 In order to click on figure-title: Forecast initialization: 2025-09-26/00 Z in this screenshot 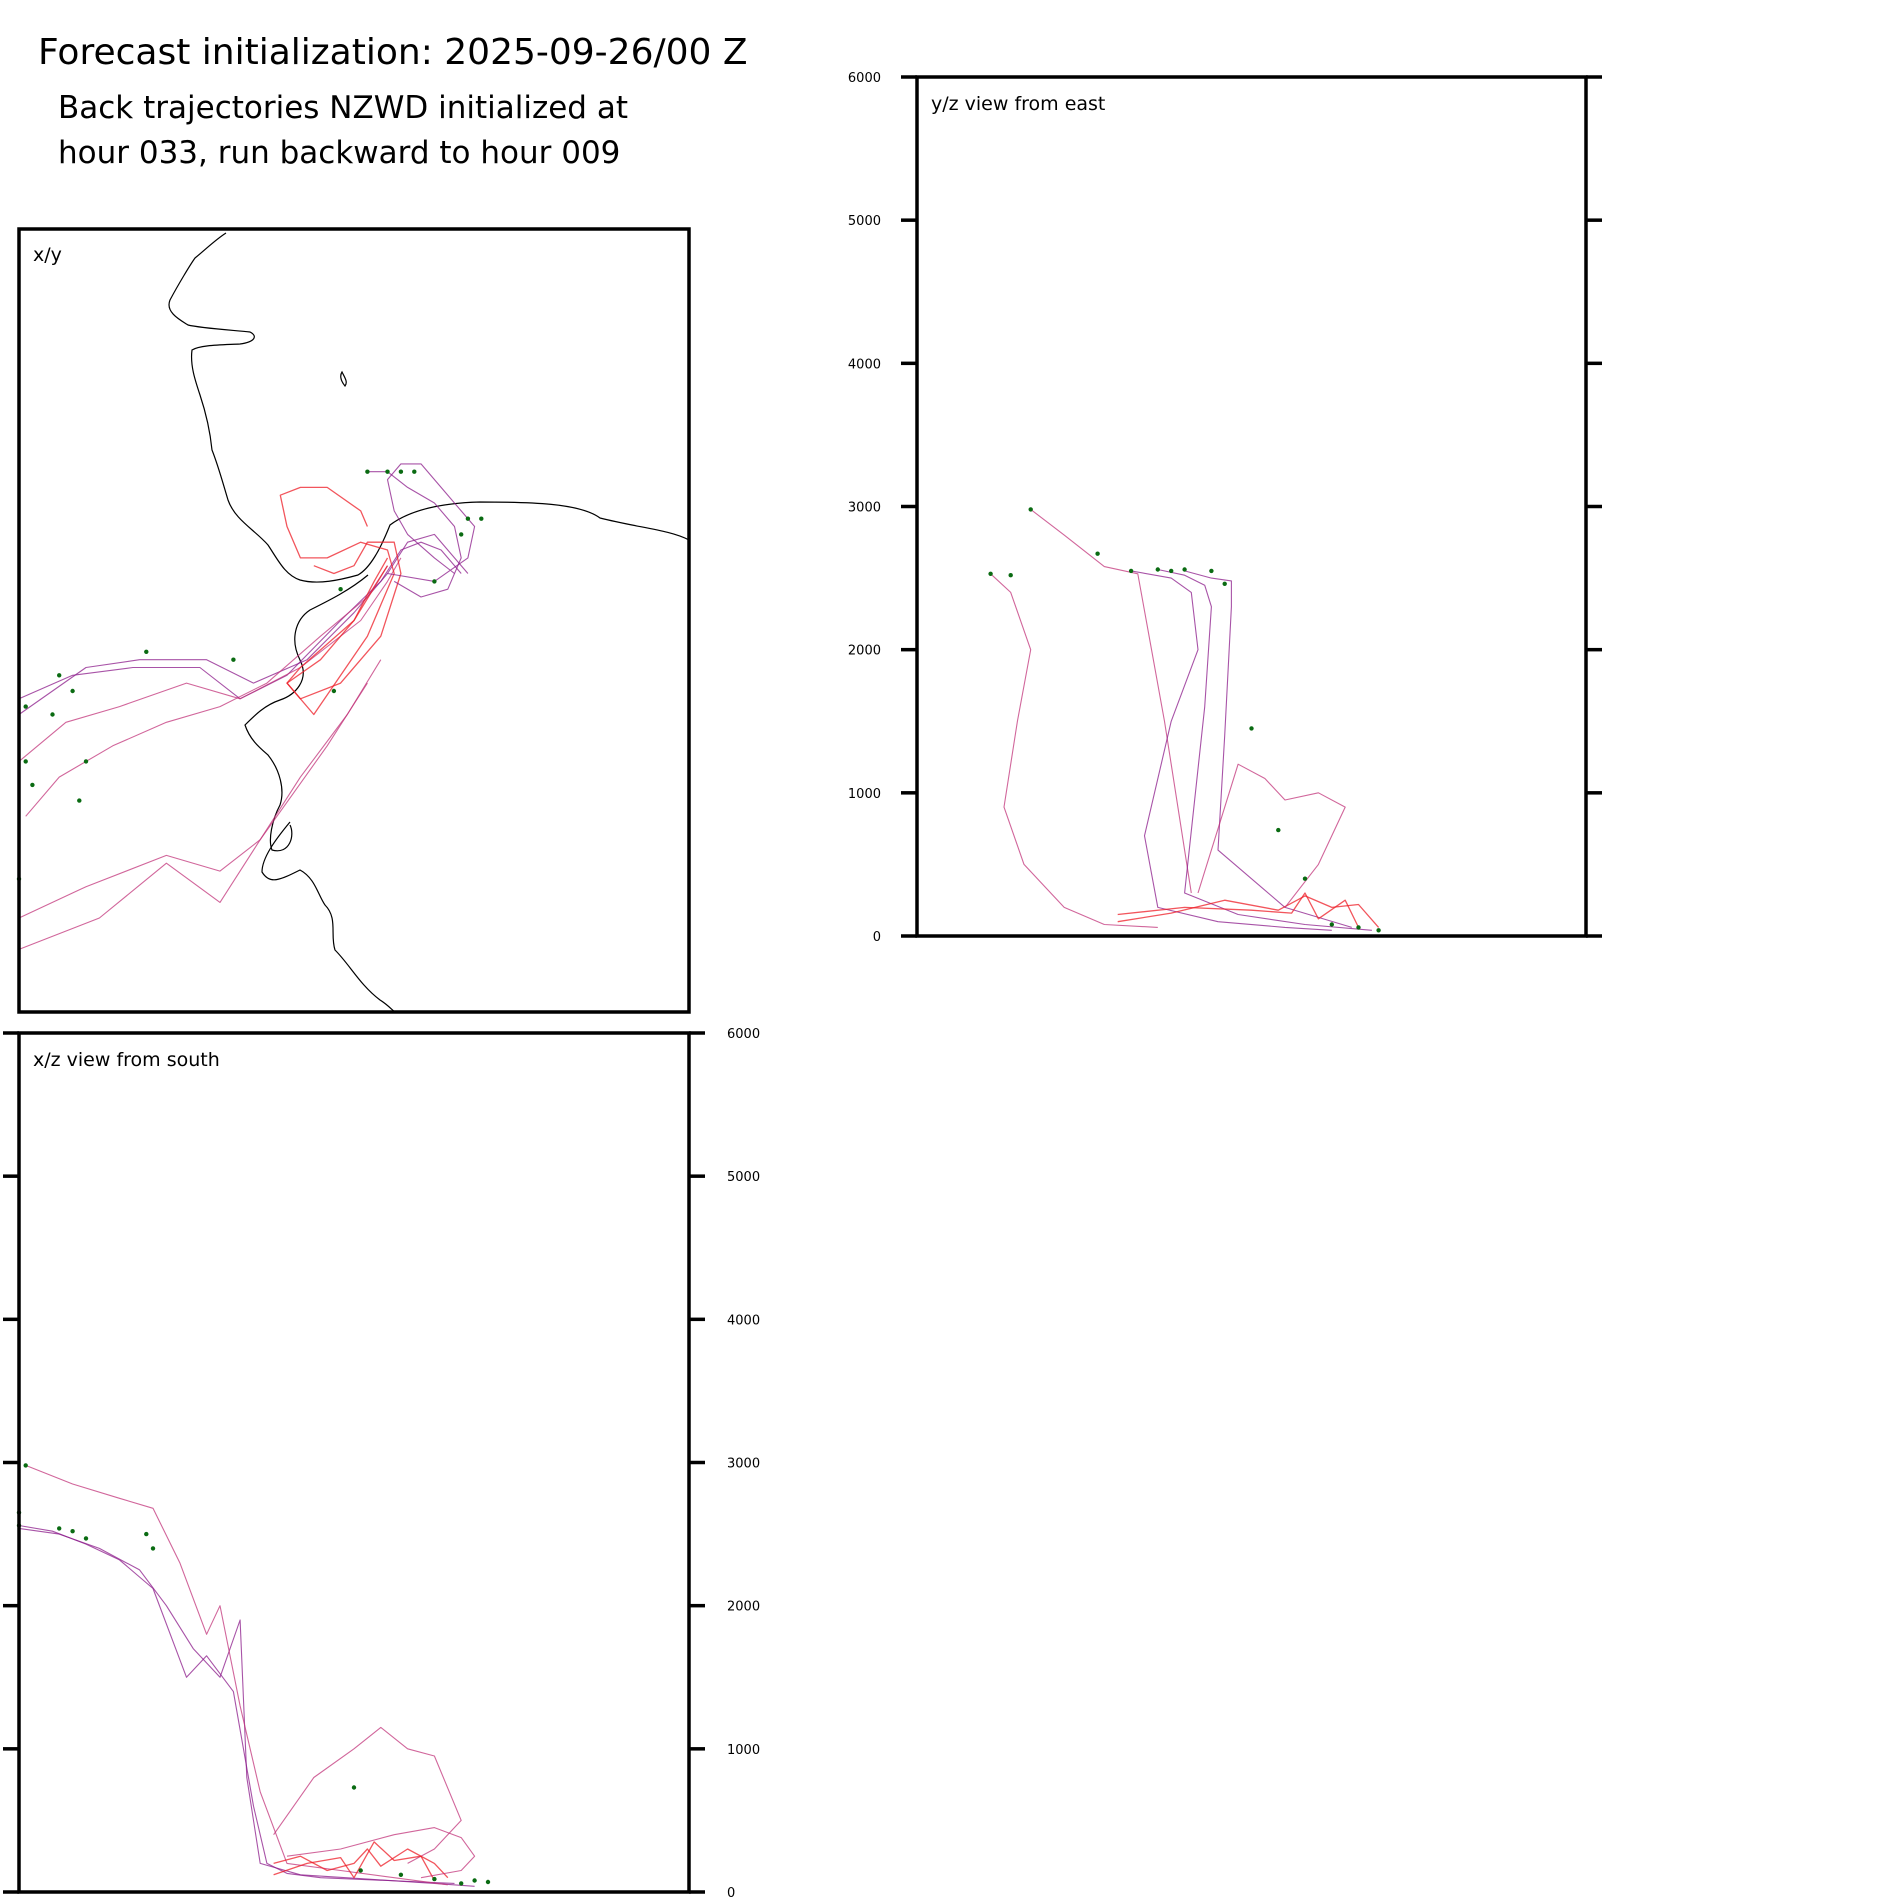, I will do `click(393, 52)`.